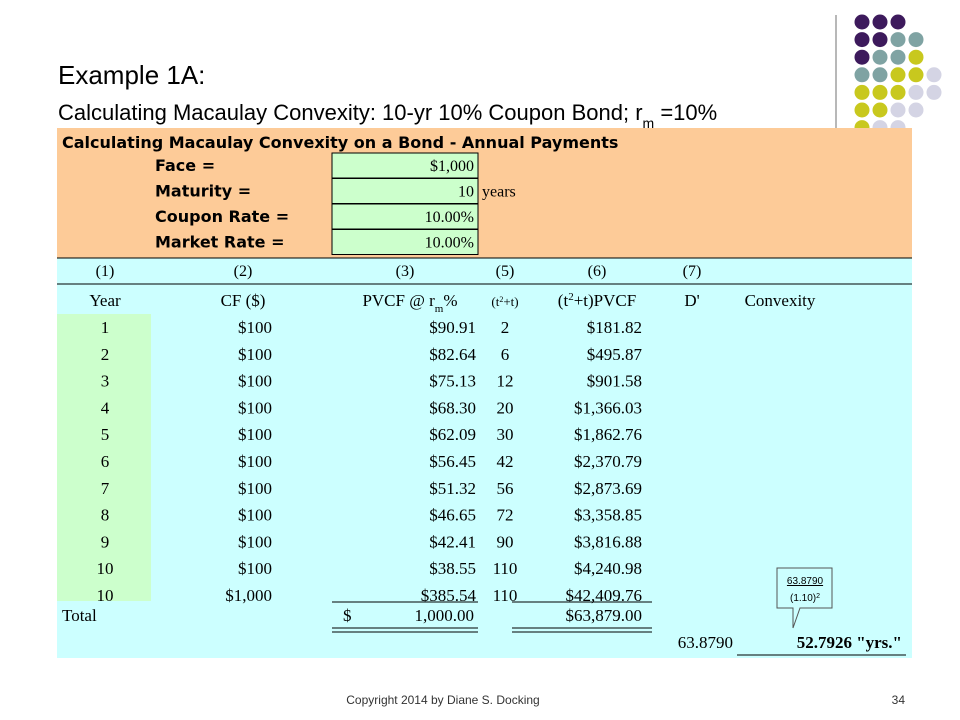 The height and width of the screenshot is (720, 960). Describe the element at coordinates (563, 300) in the screenshot. I see `text-part: (t` at that location.